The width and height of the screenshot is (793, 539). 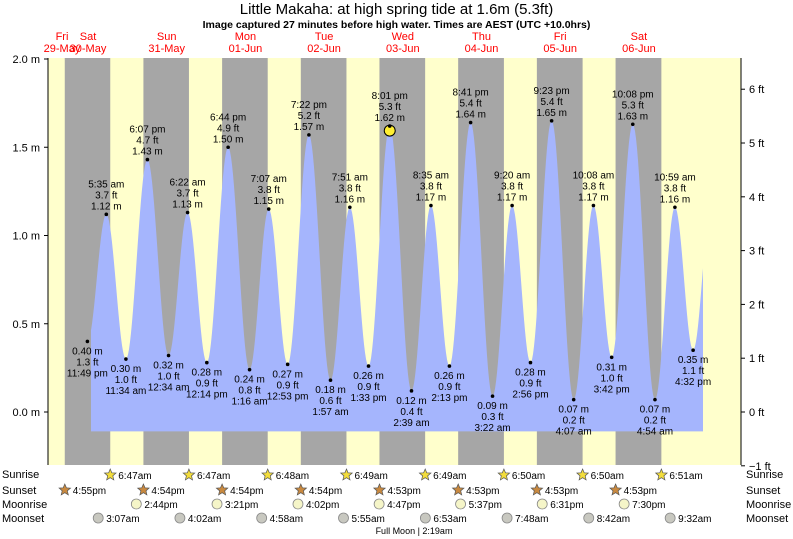 I want to click on right-tick-label: 6 ft, so click(x=756, y=90).